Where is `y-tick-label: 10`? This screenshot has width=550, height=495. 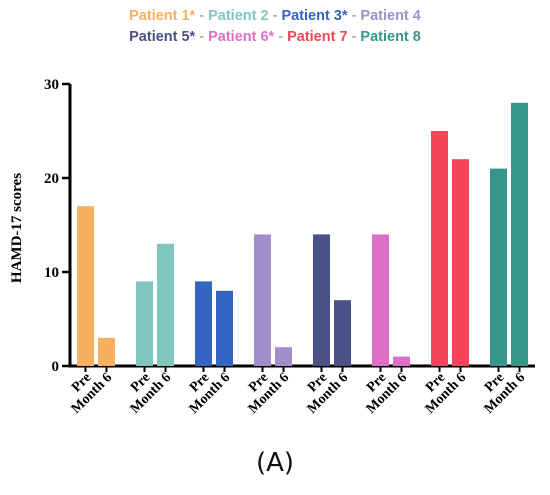
y-tick-label: 10 is located at coordinates (51, 273).